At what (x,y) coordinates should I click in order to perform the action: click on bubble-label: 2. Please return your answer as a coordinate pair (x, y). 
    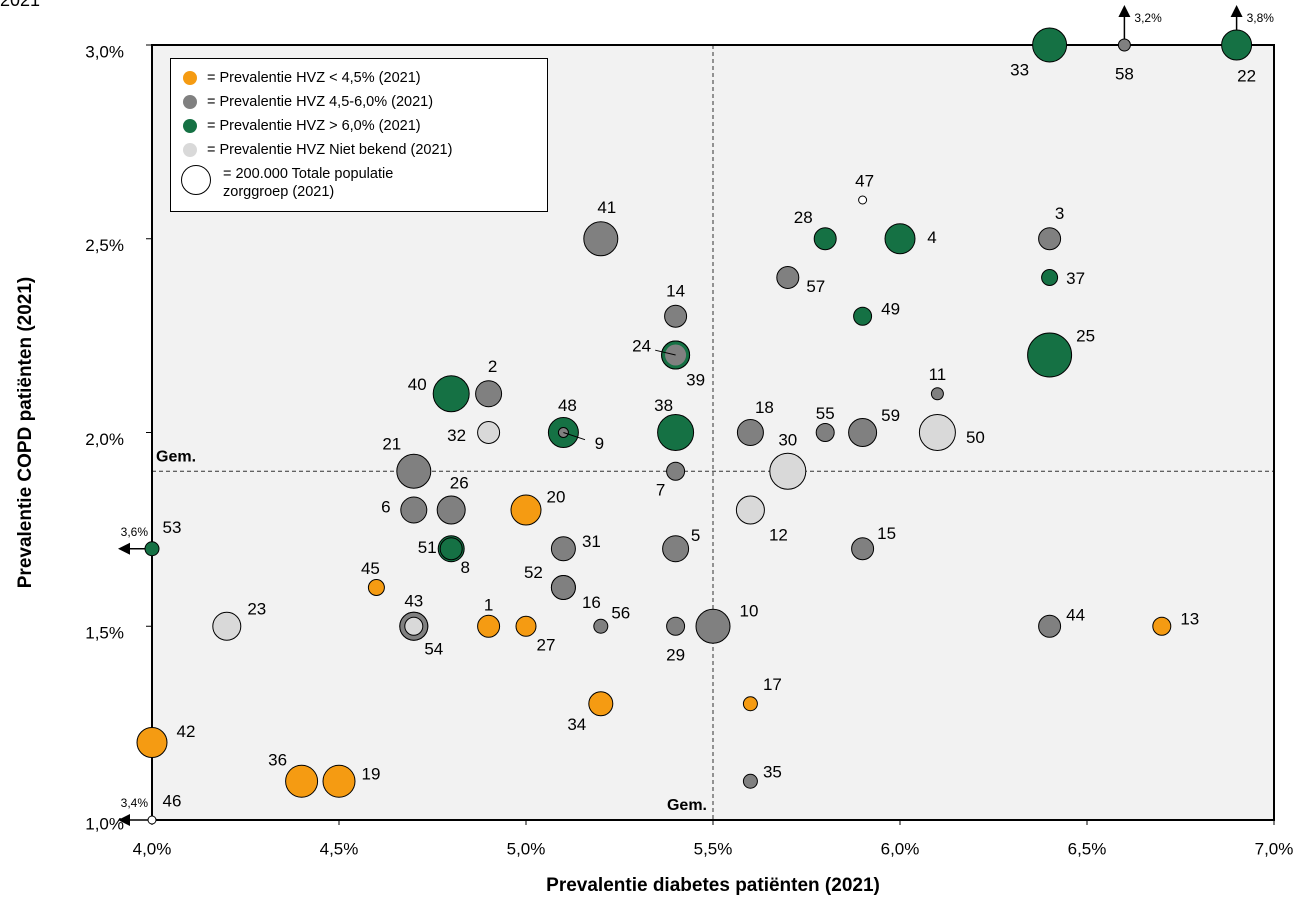
    Looking at the image, I should click on (492, 366).